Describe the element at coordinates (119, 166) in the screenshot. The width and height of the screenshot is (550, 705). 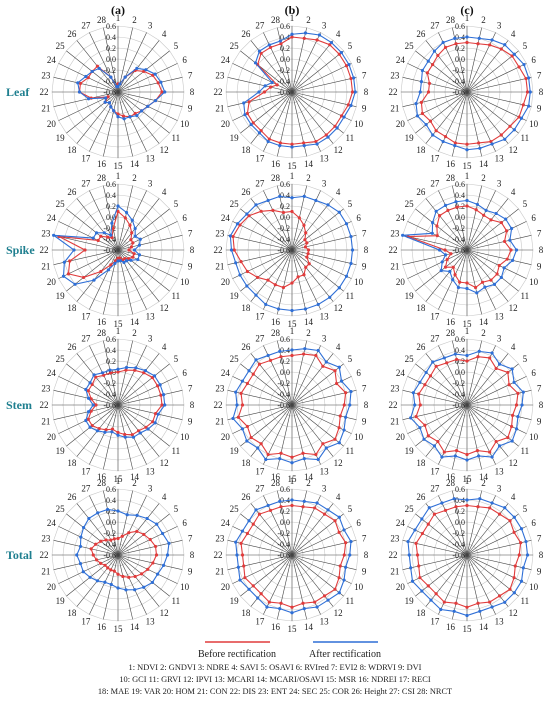
I see `spoke-label: 15` at that location.